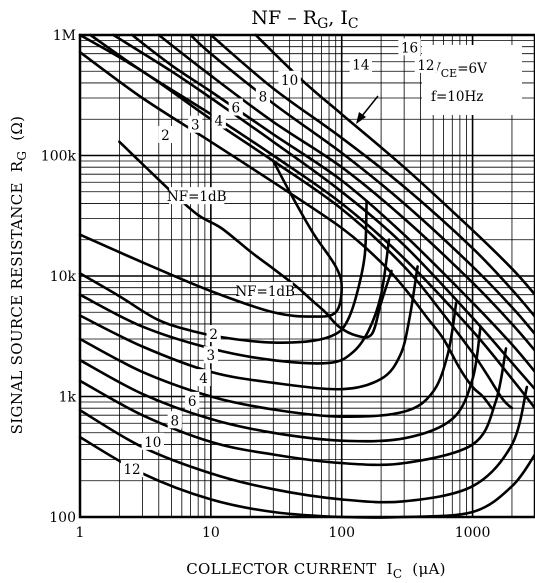 Image resolution: width=535 pixels, height=583 pixels. I want to click on upper-label-bg-nf-1db, so click(197, 196).